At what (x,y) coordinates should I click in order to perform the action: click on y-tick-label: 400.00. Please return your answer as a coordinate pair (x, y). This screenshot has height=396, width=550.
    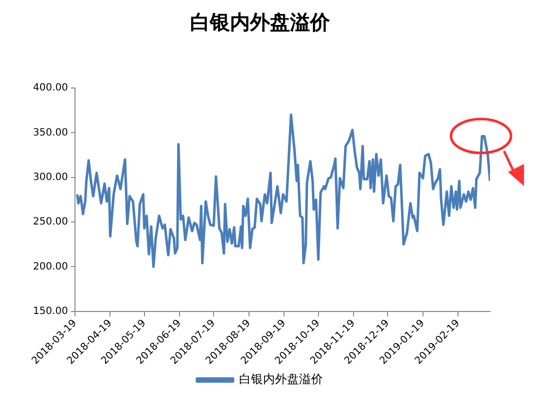
    Looking at the image, I should click on (50, 88).